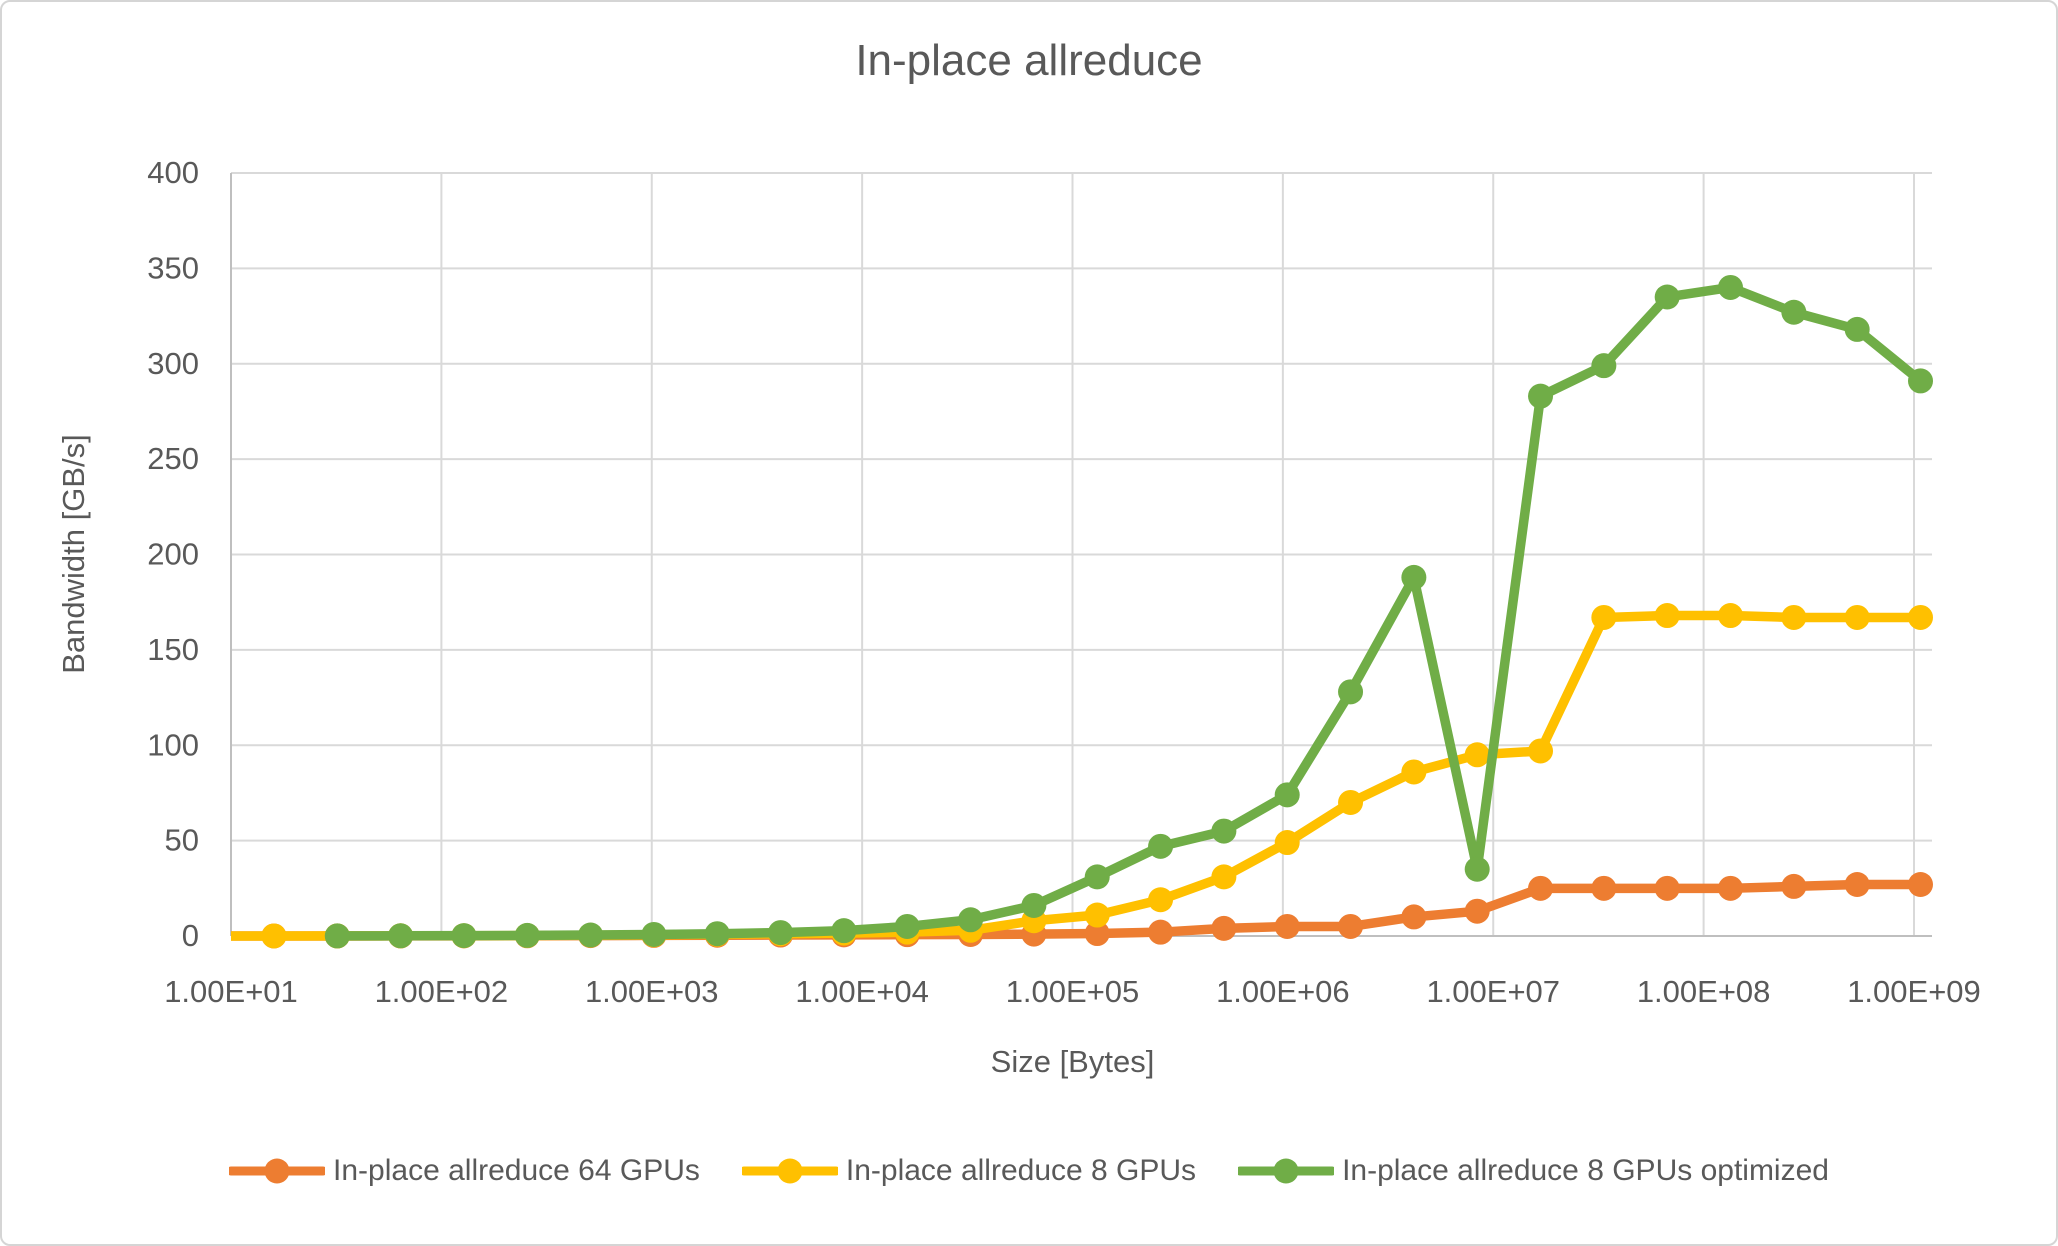 The image size is (2058, 1246). What do you see at coordinates (231, 991) in the screenshot?
I see `x-tick-label: 1.00E+01` at bounding box center [231, 991].